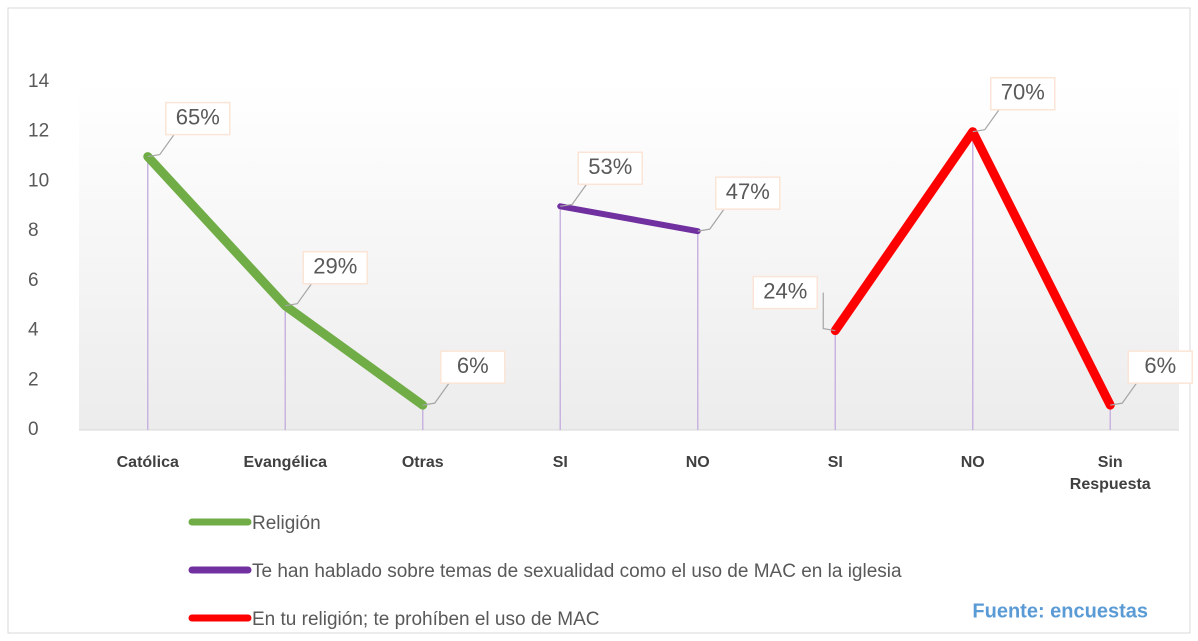 This screenshot has width=1198, height=641. I want to click on y-tick-label: 0, so click(33, 429).